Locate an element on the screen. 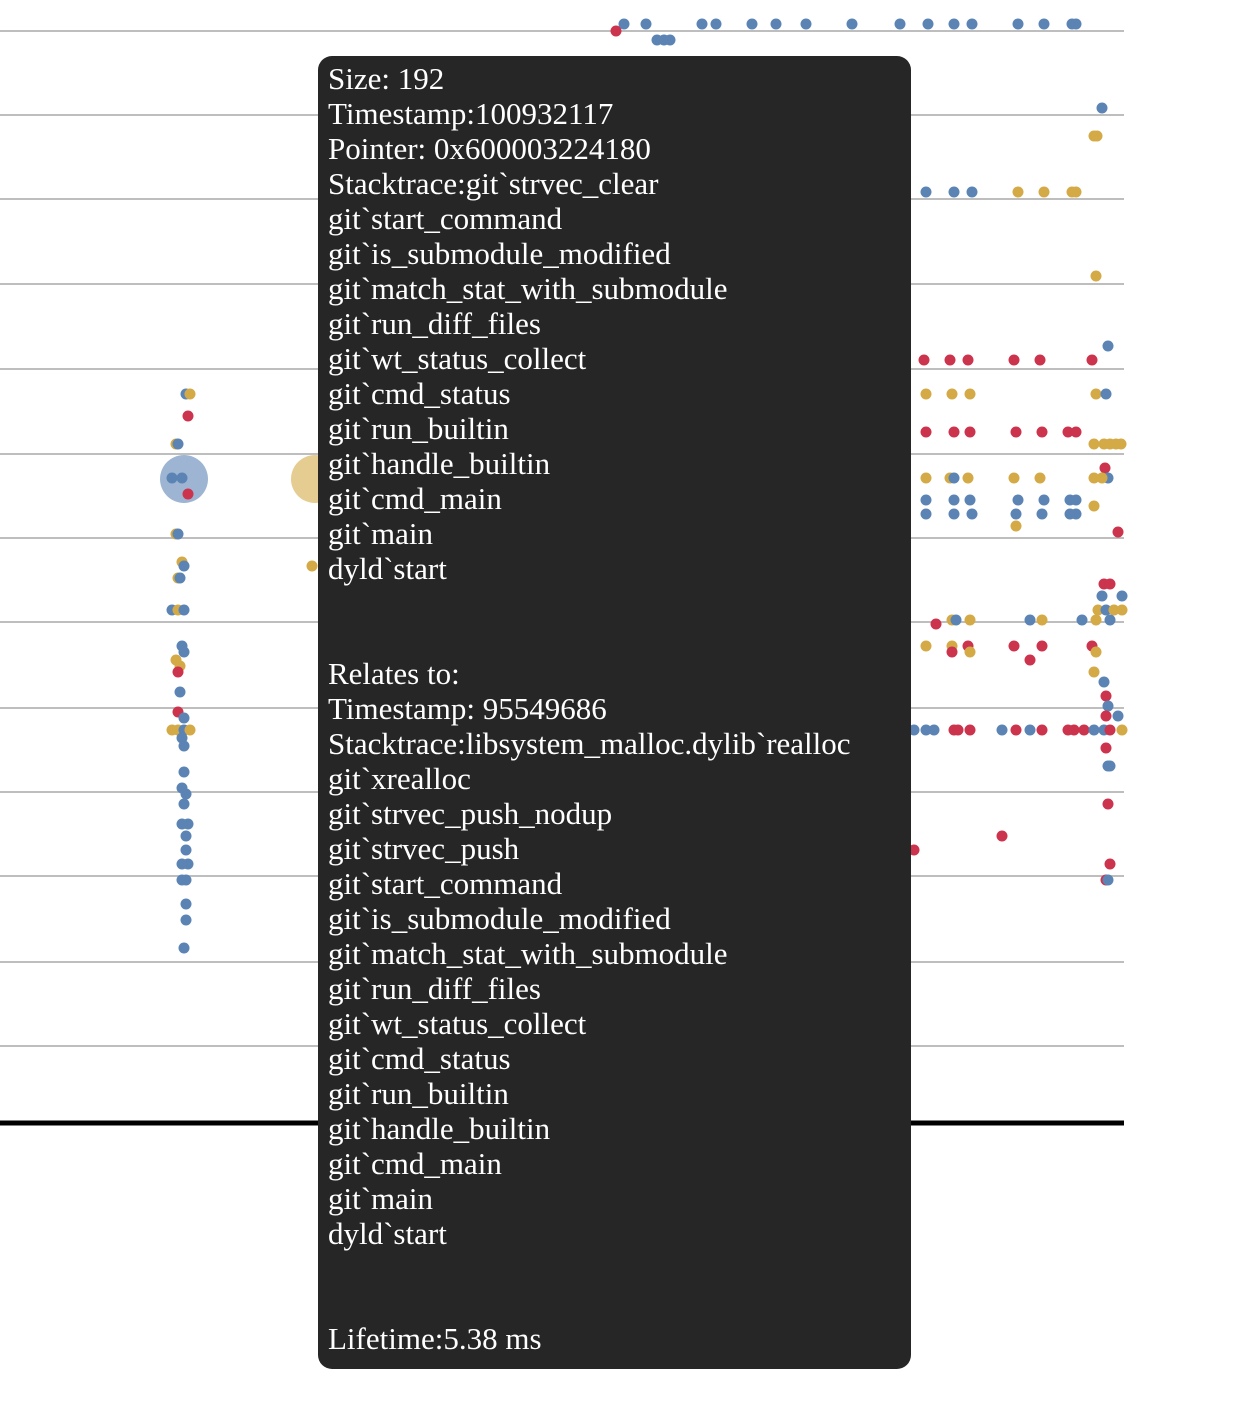 The image size is (1248, 1424). relates-stack-frame: git`is_submodule_modified is located at coordinates (499, 918).